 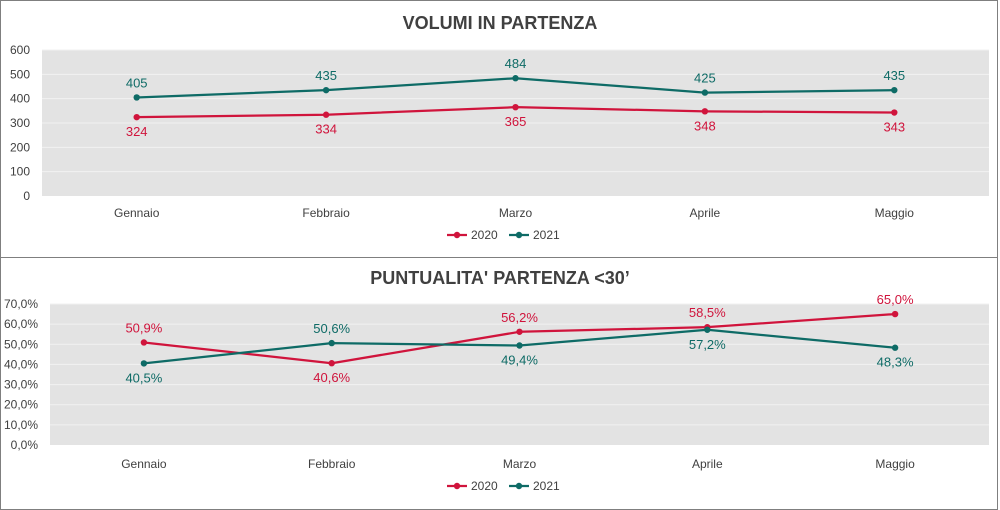 I want to click on data-label-2020: 58,5%, so click(x=707, y=312).